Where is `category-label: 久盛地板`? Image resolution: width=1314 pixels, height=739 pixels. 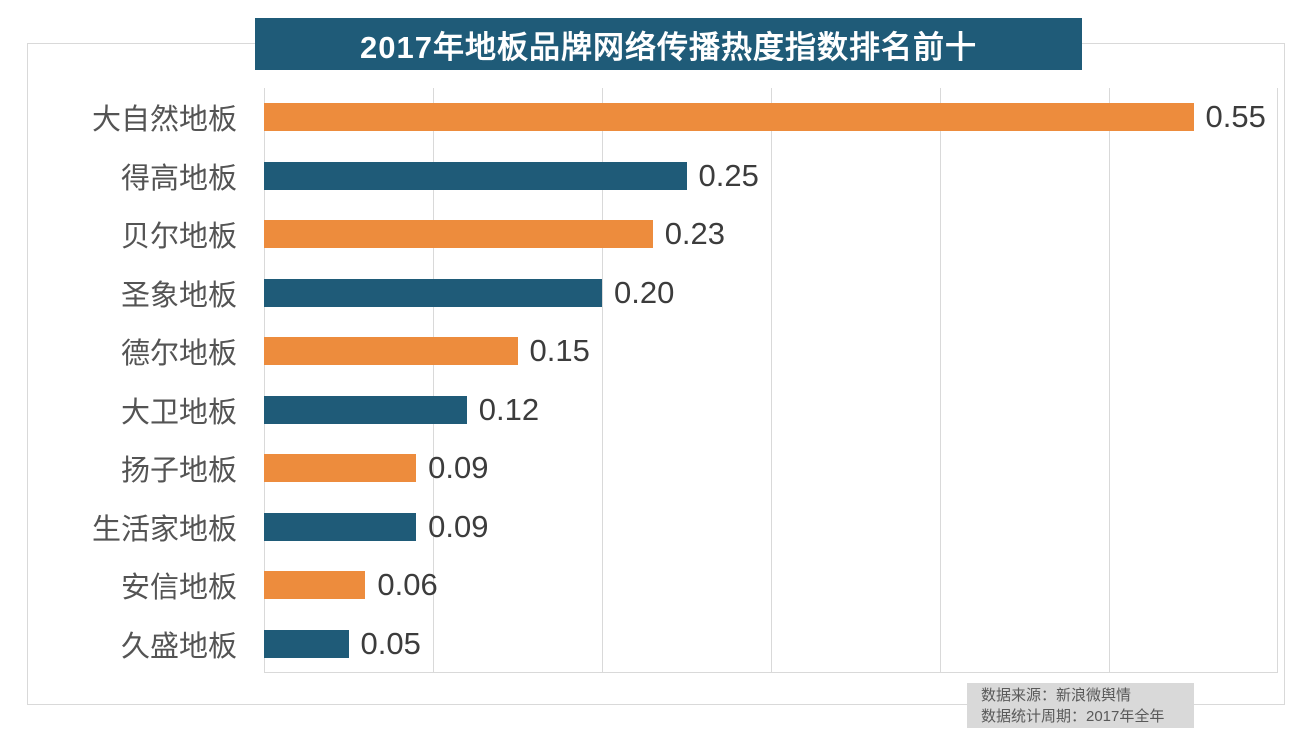
category-label: 久盛地板 is located at coordinates (178, 646).